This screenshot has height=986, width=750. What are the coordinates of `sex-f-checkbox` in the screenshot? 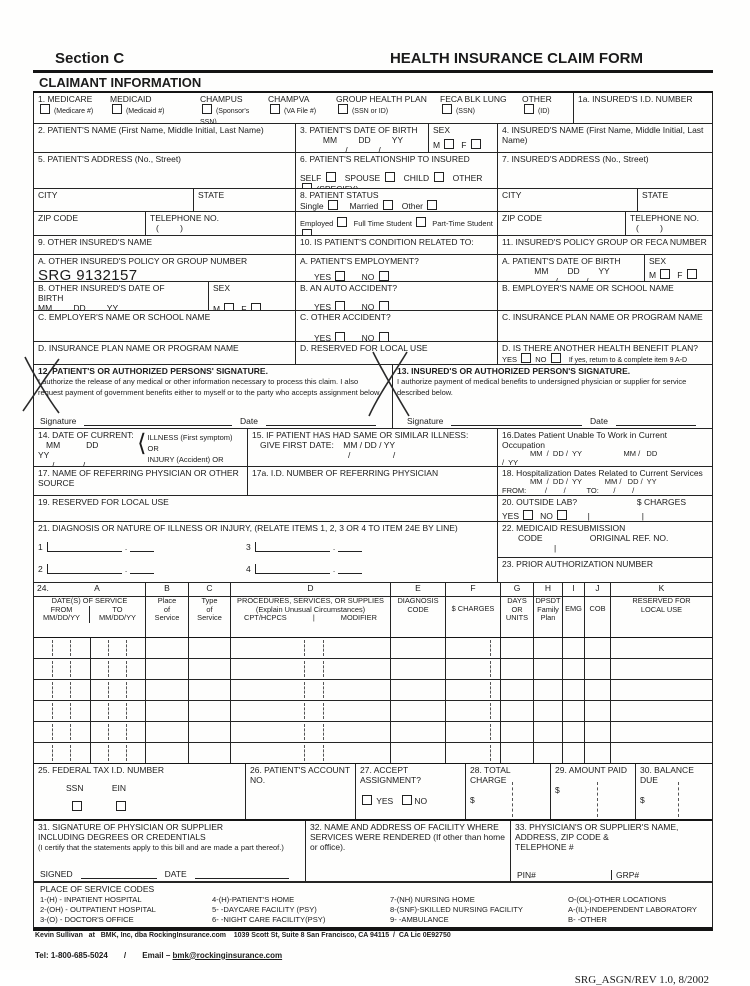 It's located at (476, 144).